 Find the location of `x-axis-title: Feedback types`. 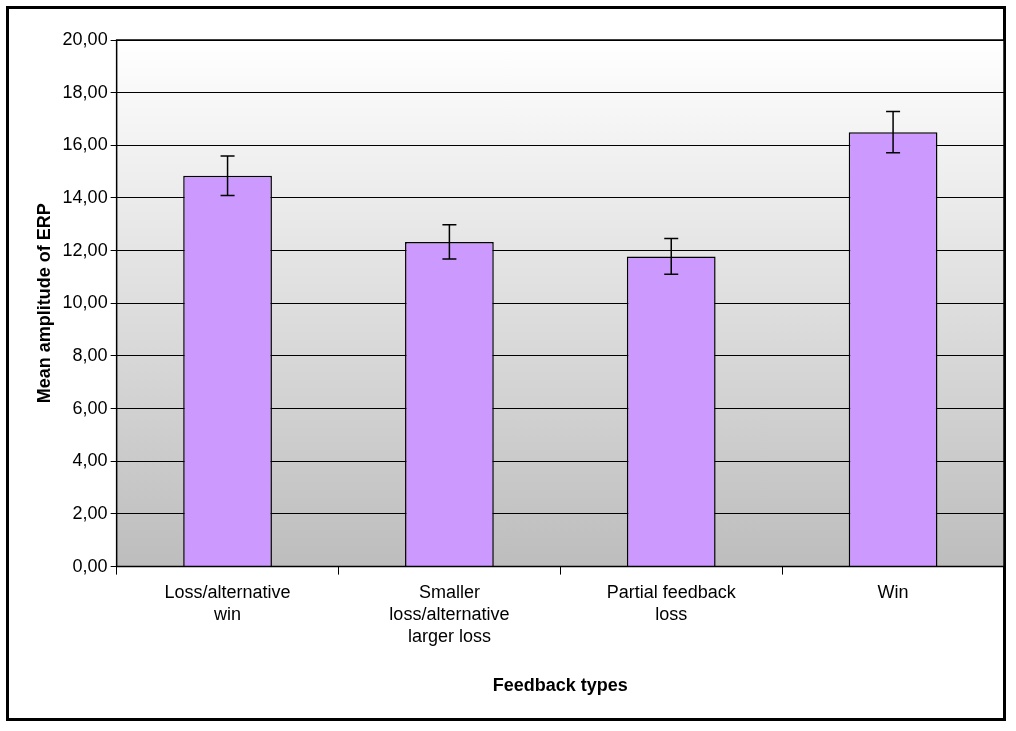

x-axis-title: Feedback types is located at coordinates (560, 685).